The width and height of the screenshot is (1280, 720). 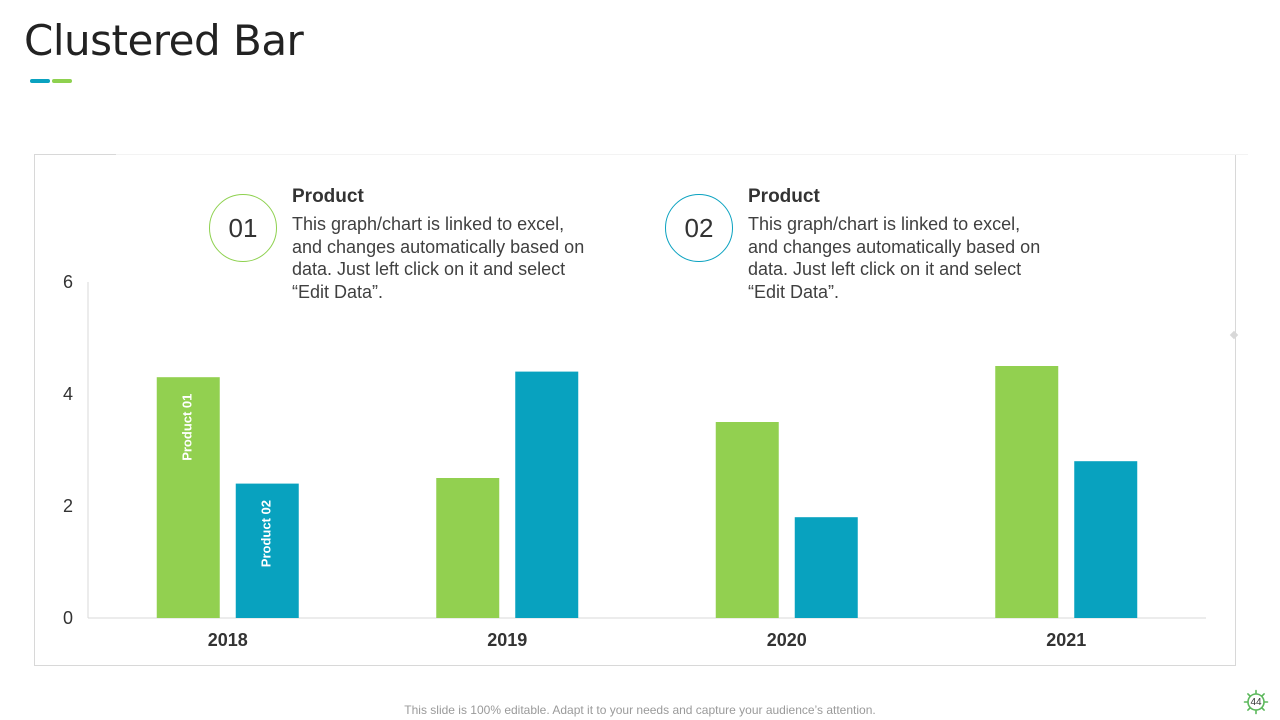 I want to click on x-category-label: 2020, so click(x=787, y=640).